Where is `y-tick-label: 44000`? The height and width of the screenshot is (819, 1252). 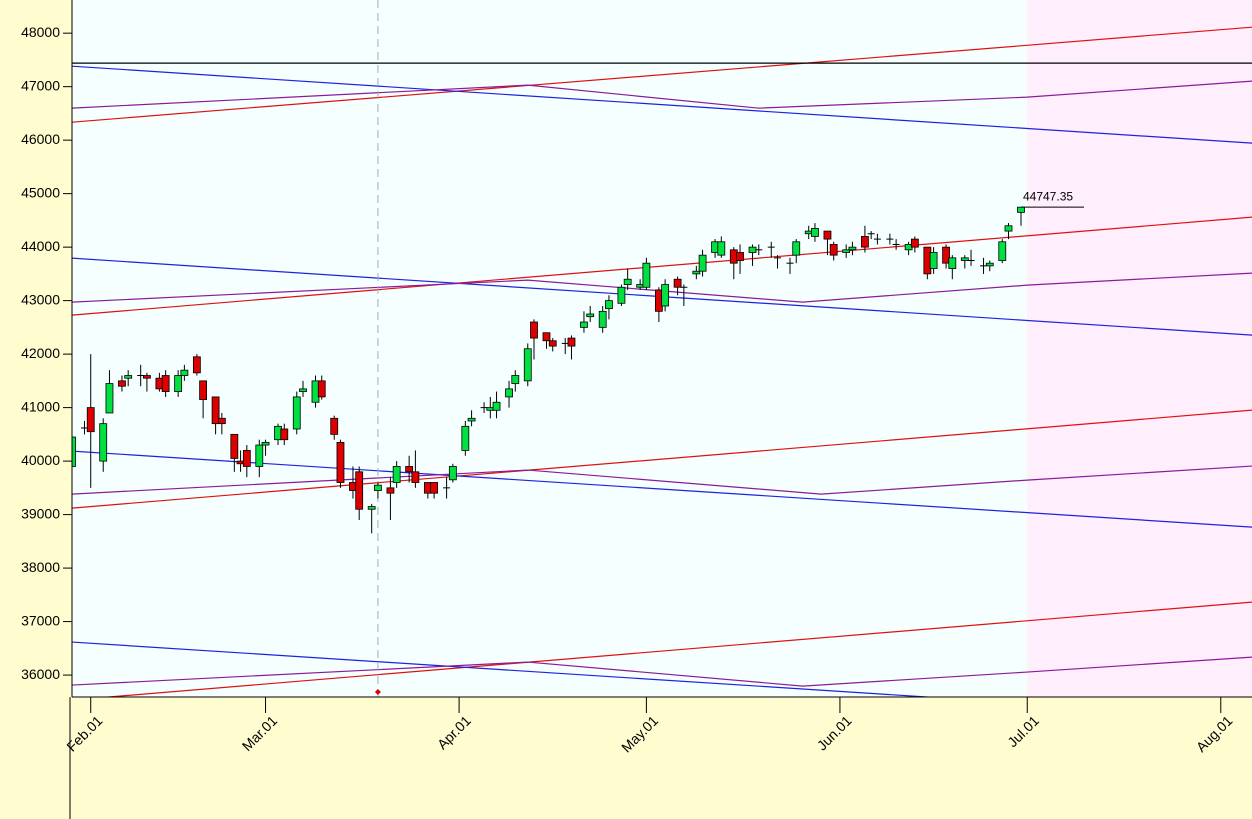 y-tick-label: 44000 is located at coordinates (40, 246).